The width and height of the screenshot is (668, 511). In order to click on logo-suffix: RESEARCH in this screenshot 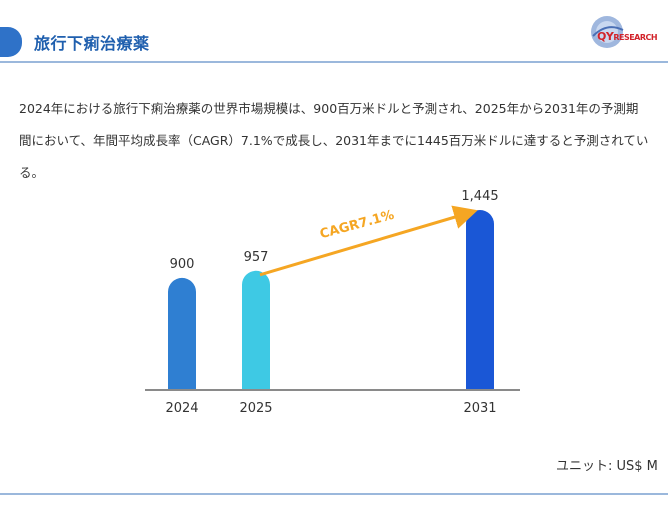, I will do `click(635, 37)`.